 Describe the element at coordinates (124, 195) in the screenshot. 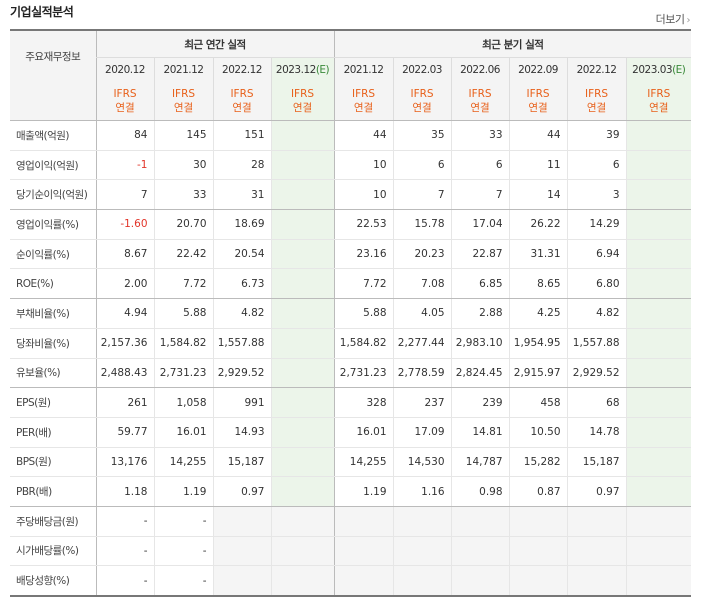

I see `value-cell-annual: 7` at that location.